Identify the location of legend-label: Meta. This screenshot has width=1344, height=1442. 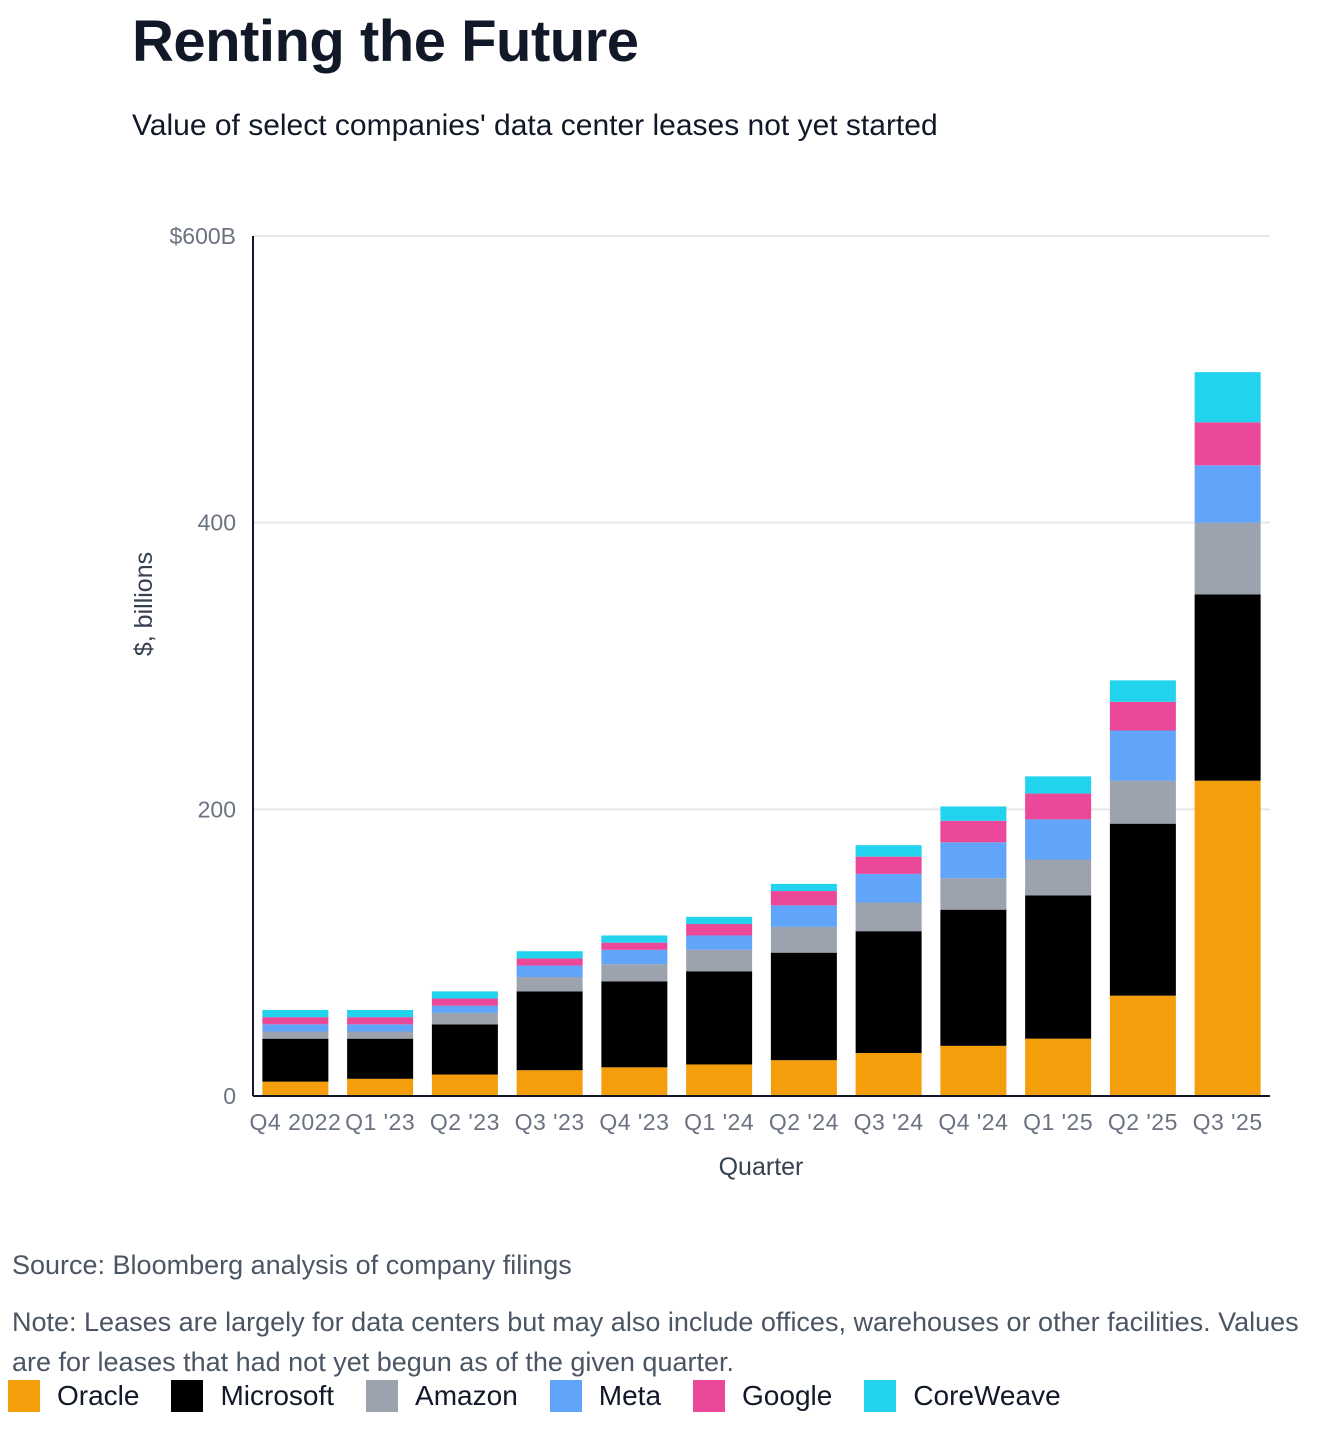
(630, 1395).